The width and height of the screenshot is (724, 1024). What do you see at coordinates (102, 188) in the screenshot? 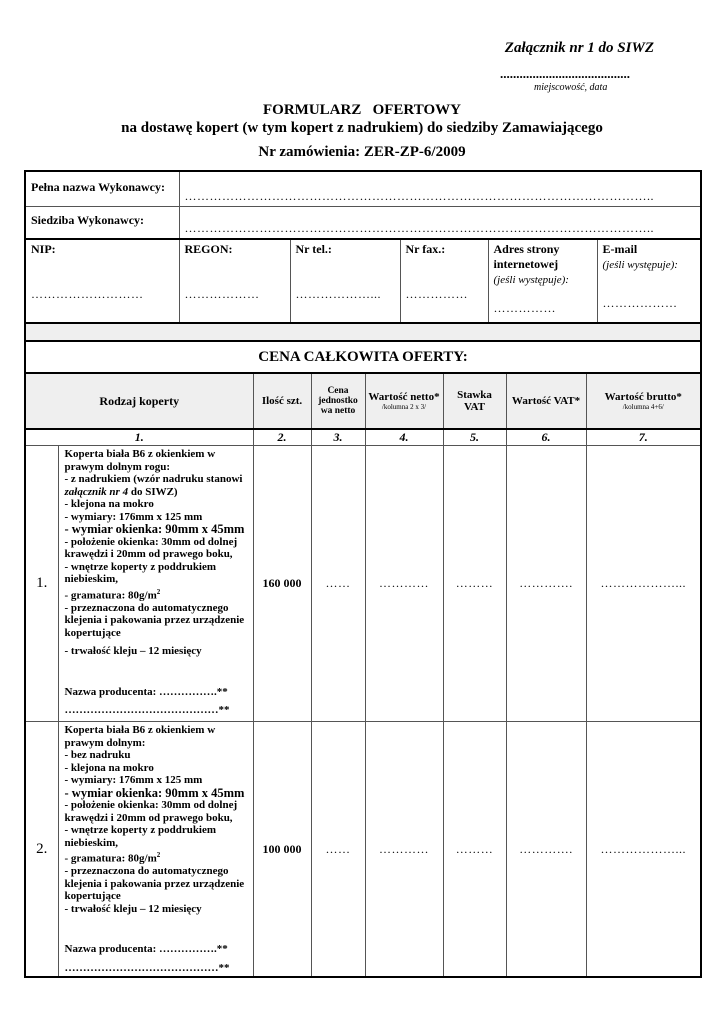
I see `name-label: Pełna nazwa Wykonawcy:` at bounding box center [102, 188].